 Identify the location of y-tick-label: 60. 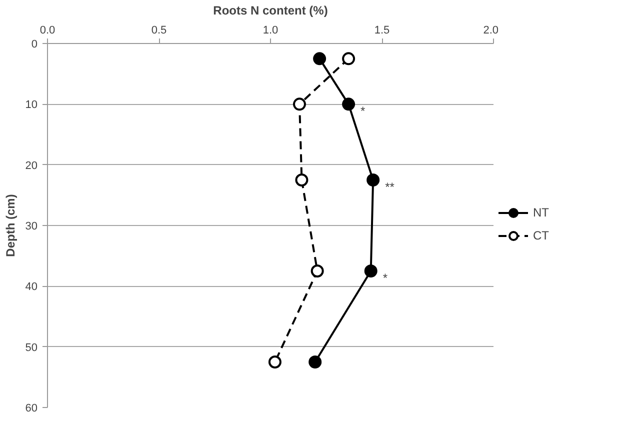
(31, 408).